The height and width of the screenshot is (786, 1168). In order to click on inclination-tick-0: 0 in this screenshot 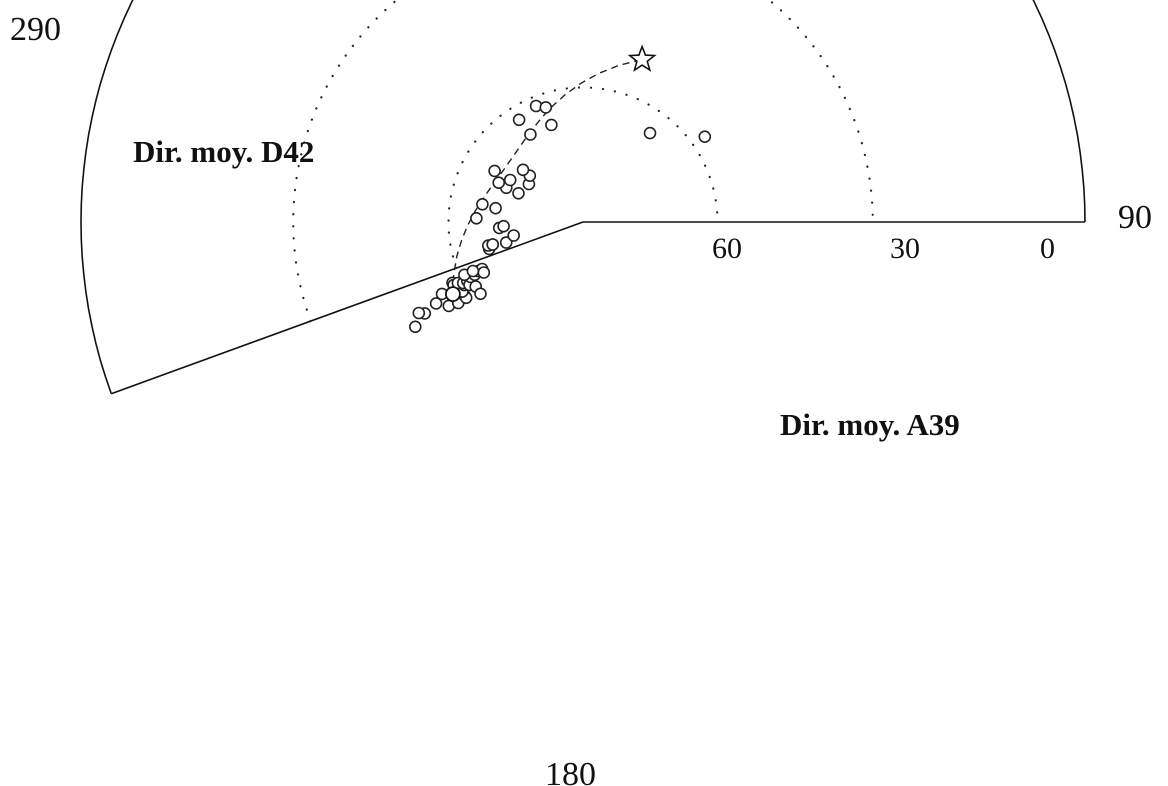, I will do `click(1047, 248)`.